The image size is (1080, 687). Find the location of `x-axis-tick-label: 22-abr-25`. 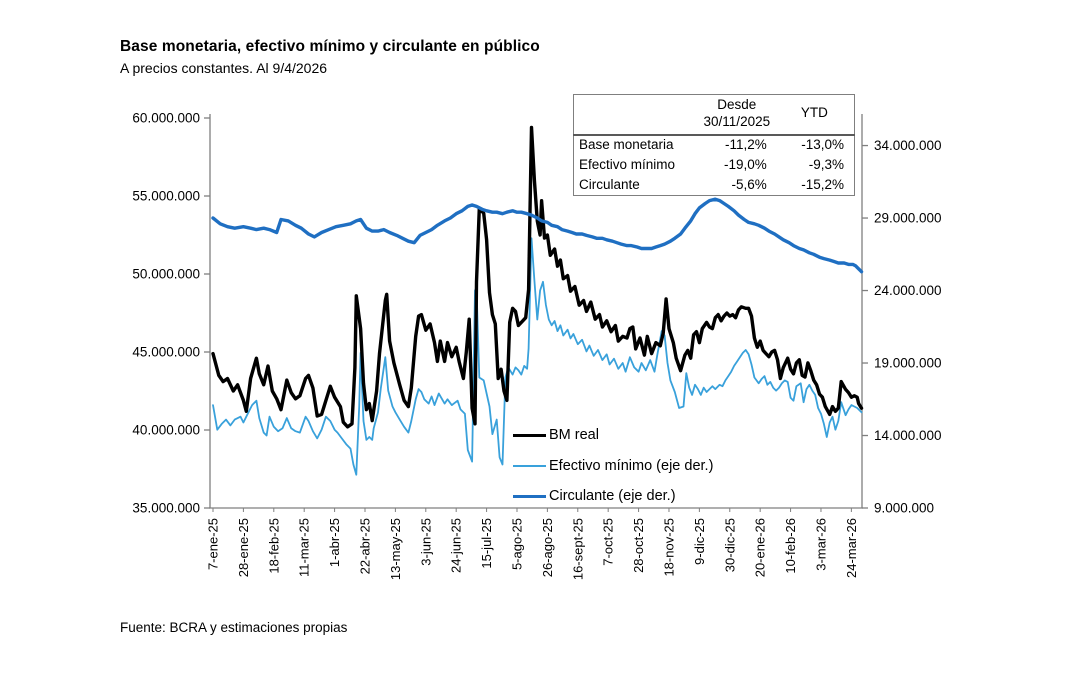

x-axis-tick-label: 22-abr-25 is located at coordinates (364, 546).